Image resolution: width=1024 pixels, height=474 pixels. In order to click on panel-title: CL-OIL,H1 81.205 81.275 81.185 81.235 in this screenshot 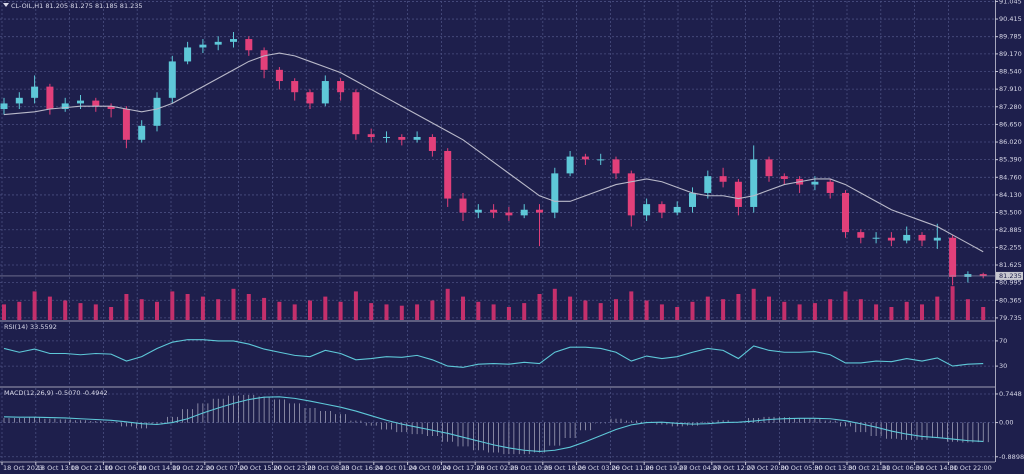, I will do `click(77, 6)`.